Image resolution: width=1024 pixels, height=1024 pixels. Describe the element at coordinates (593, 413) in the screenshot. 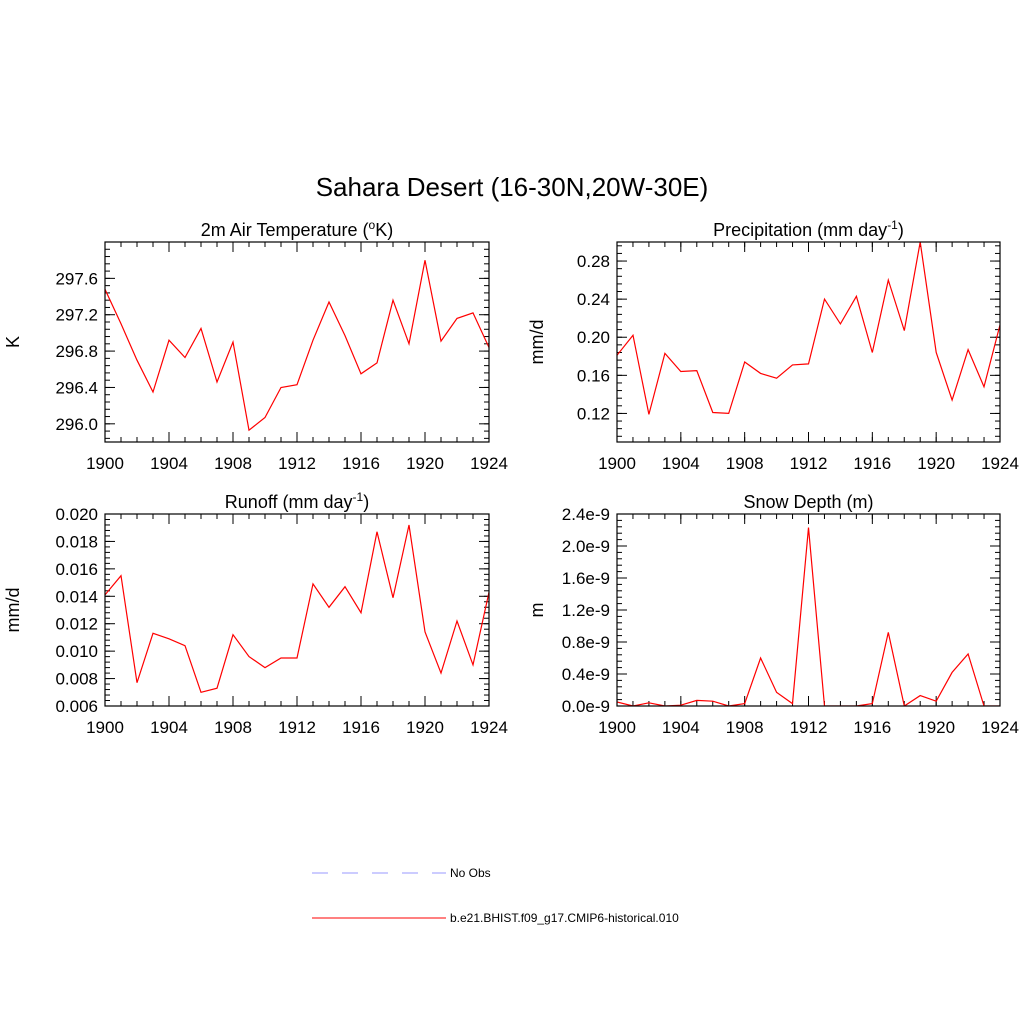

I see `y-tick-label: 0.12` at that location.